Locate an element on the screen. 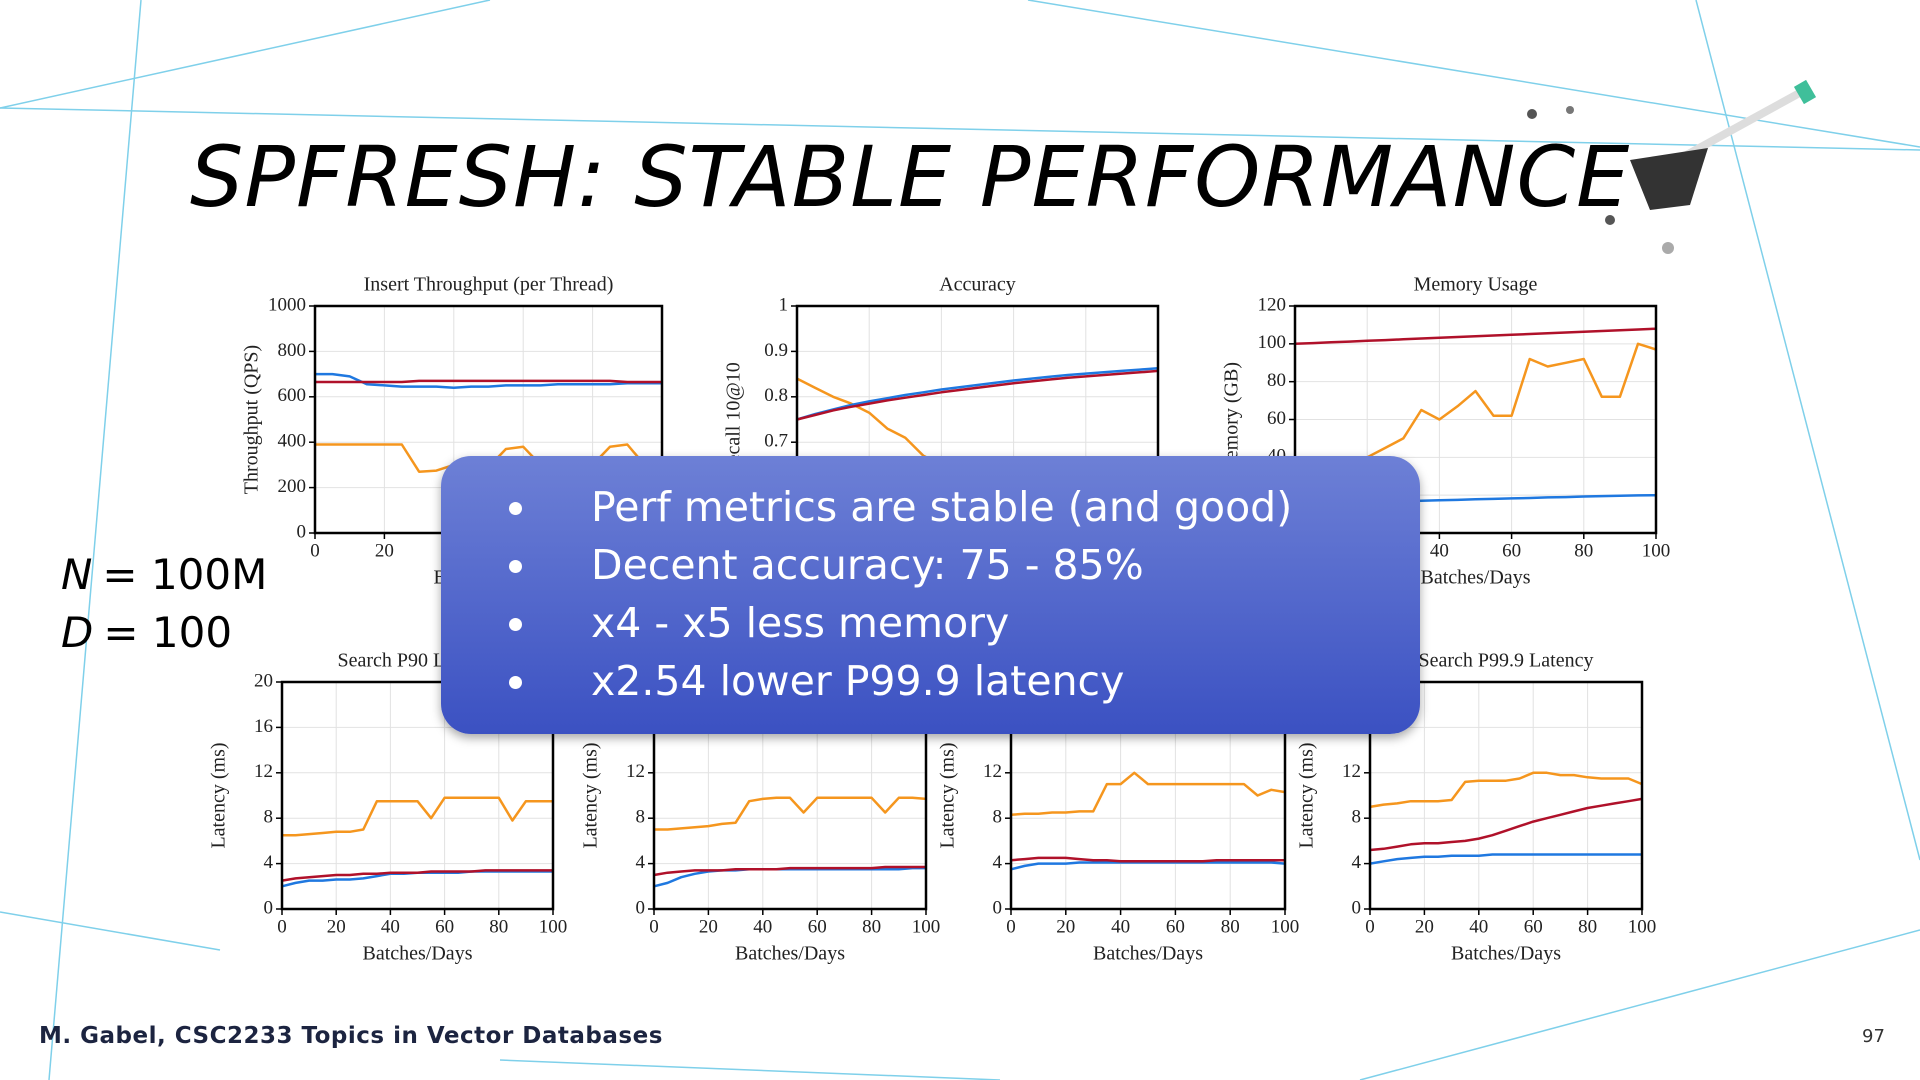 The width and height of the screenshot is (1920, 1080). y-tick-label: 400 is located at coordinates (292, 441).